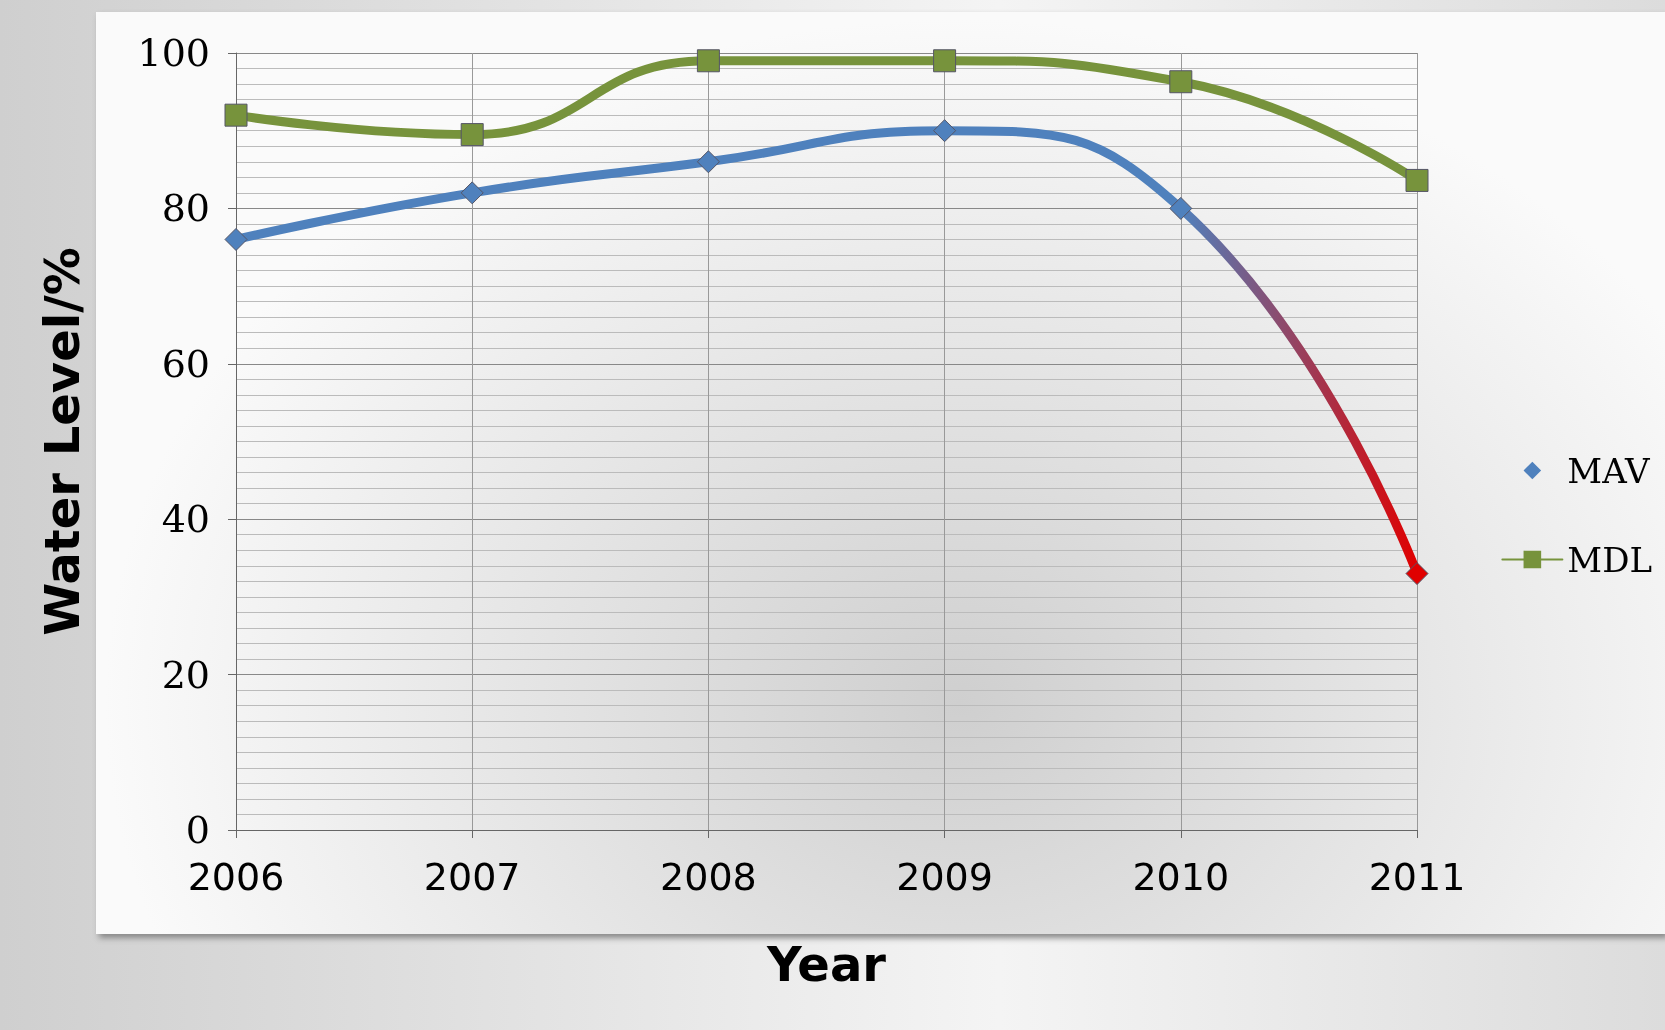 This screenshot has height=1030, width=1665. I want to click on x-axis-title: Year, so click(826, 964).